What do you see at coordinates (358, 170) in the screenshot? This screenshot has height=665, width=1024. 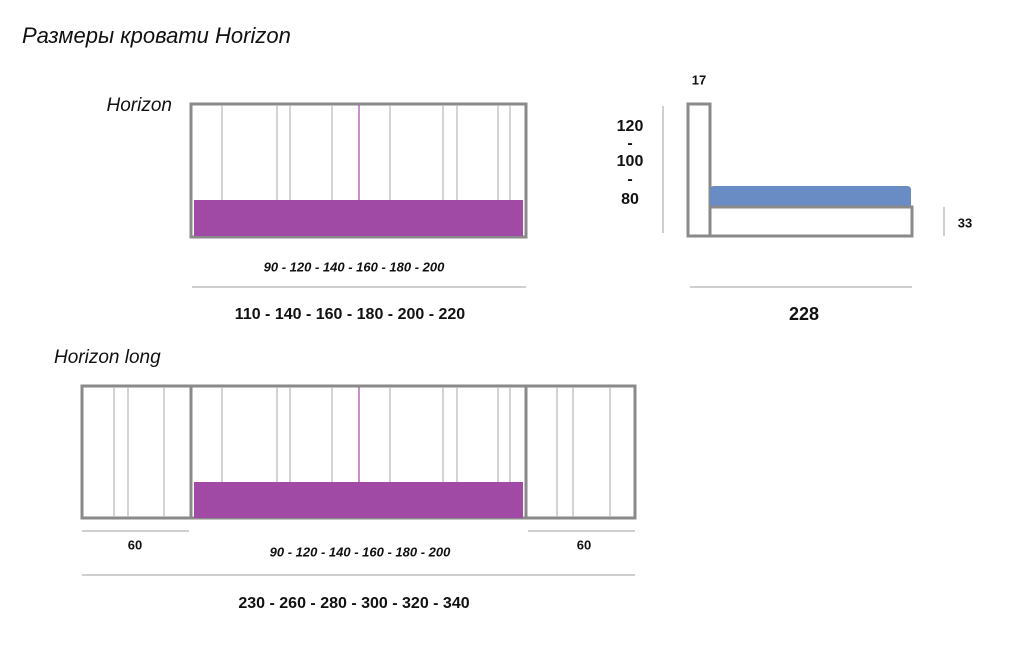 I see `bed-front` at bounding box center [358, 170].